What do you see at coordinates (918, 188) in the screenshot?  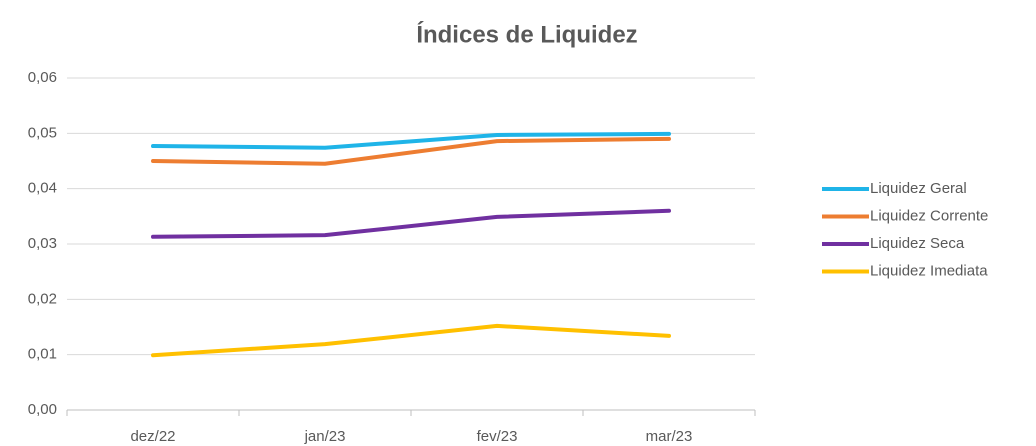 I see `legend-label: Liquidez Geral` at bounding box center [918, 188].